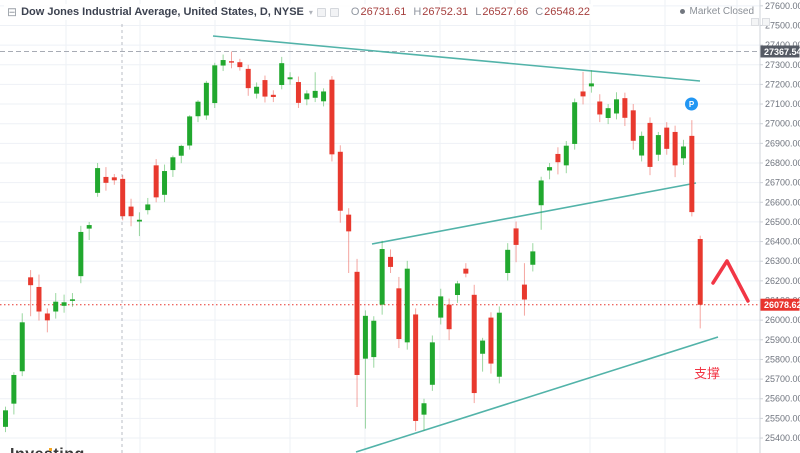 The width and height of the screenshot is (800, 453). What do you see at coordinates (310, 12) in the screenshot?
I see `chevron-down-icon: ▾` at bounding box center [310, 12].